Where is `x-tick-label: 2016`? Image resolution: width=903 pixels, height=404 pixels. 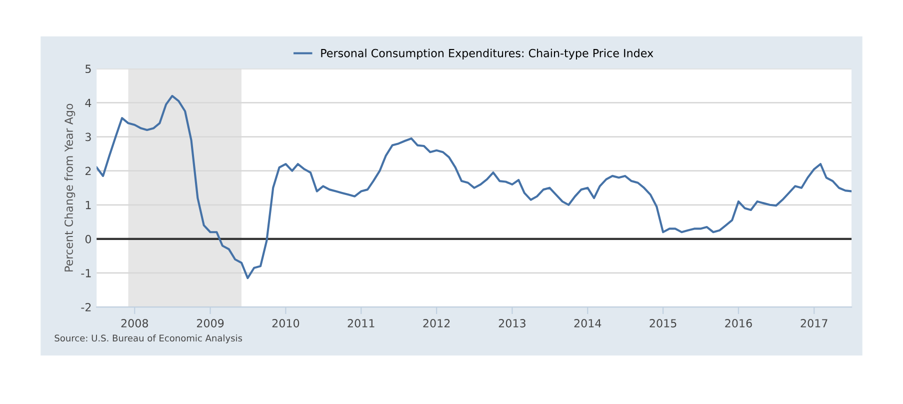
x-tick-label: 2016 is located at coordinates (738, 323).